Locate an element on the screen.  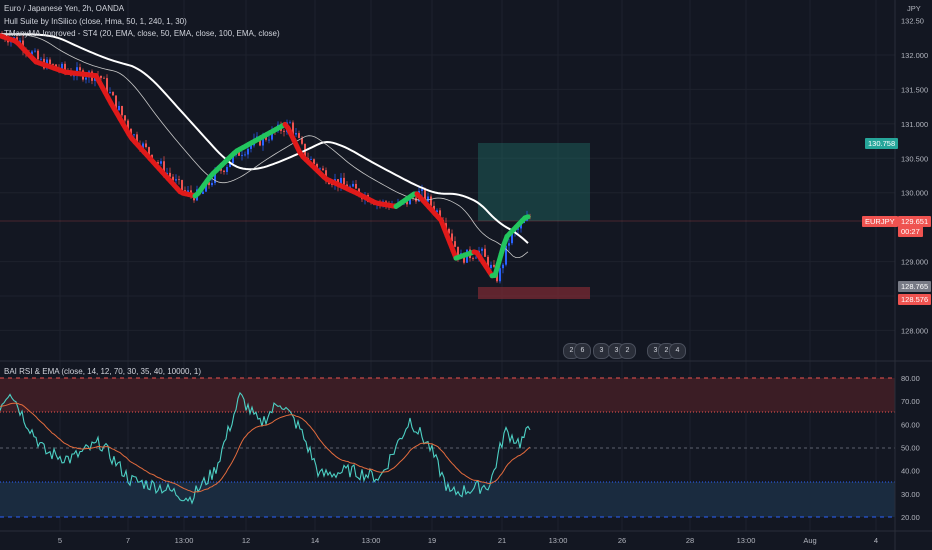
price-tick-label: 131.000 is located at coordinates (914, 124).